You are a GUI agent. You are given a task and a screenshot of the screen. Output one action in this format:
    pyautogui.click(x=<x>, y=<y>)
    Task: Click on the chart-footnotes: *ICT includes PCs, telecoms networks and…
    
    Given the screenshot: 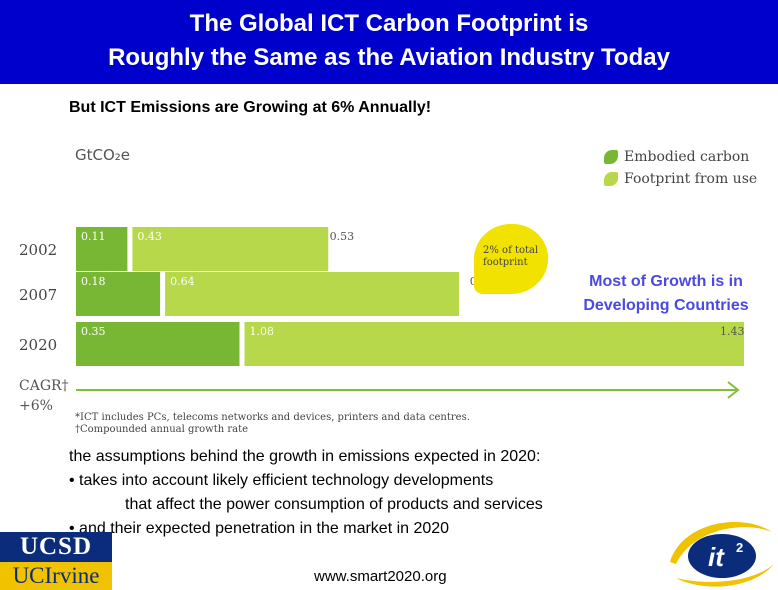 What is the action you would take?
    pyautogui.click(x=272, y=424)
    